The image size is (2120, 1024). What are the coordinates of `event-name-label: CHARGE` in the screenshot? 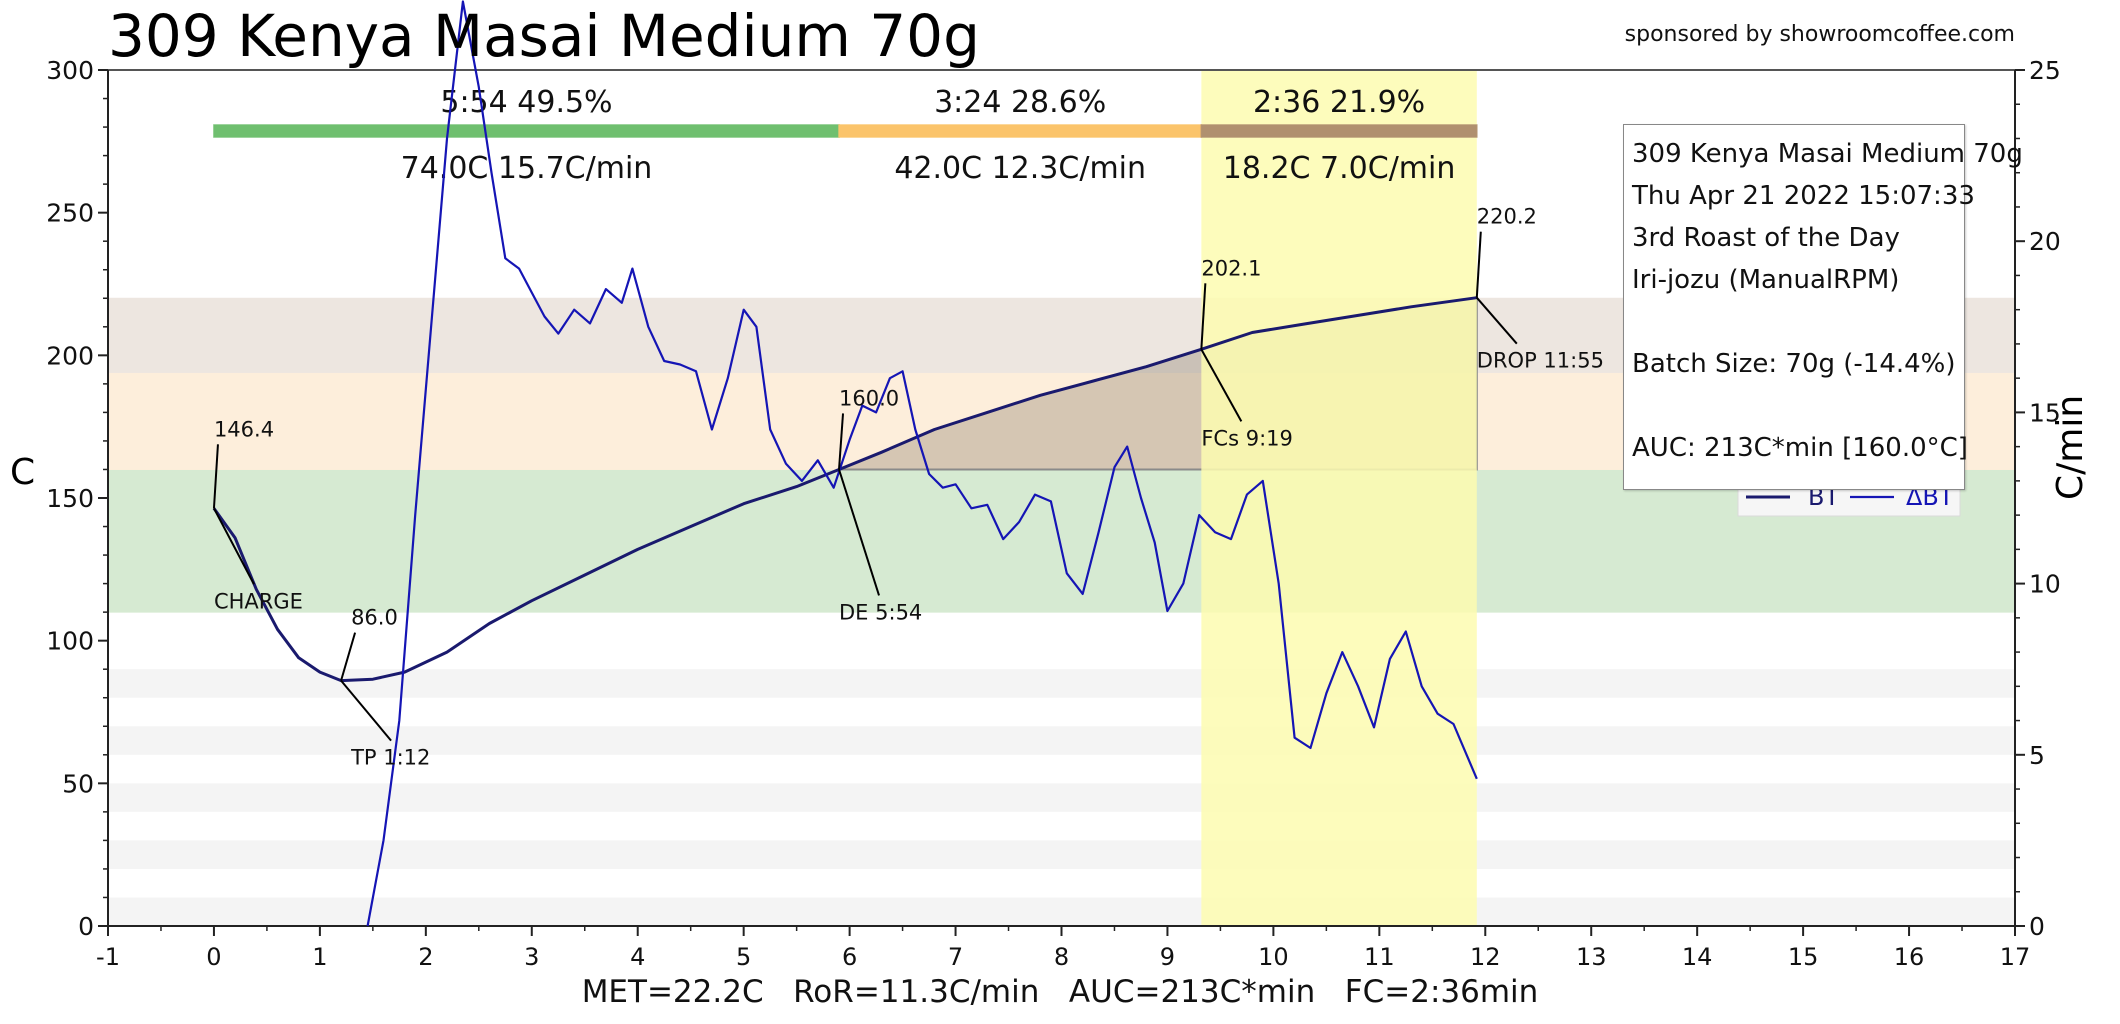 It's located at (258, 601).